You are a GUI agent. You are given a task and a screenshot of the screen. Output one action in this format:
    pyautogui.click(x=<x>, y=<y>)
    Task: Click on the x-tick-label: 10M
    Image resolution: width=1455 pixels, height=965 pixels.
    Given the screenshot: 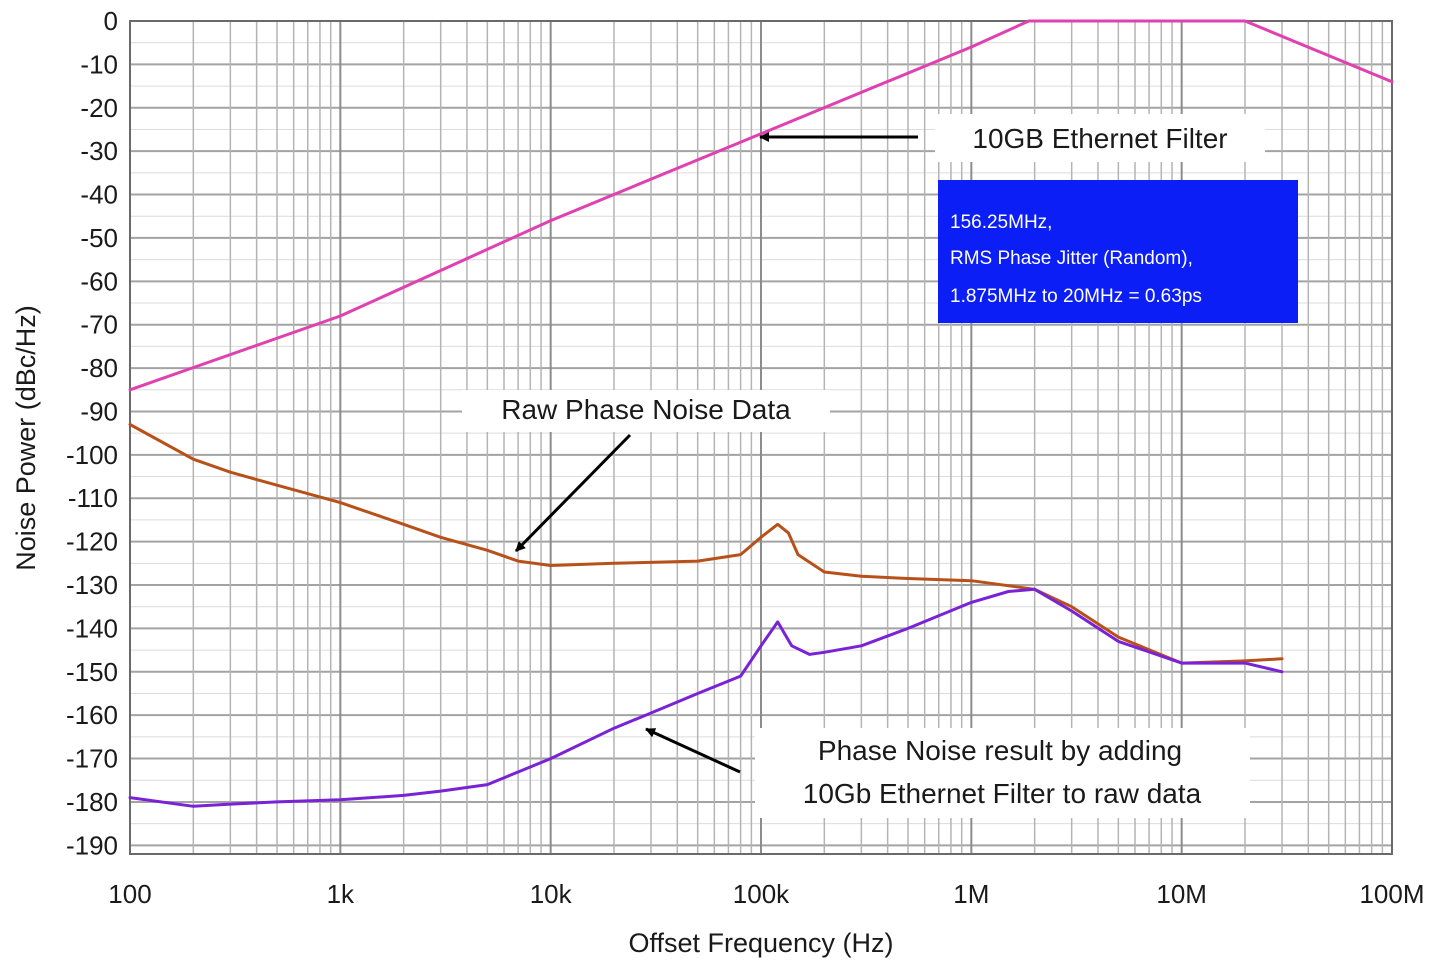 What is the action you would take?
    pyautogui.click(x=1181, y=894)
    